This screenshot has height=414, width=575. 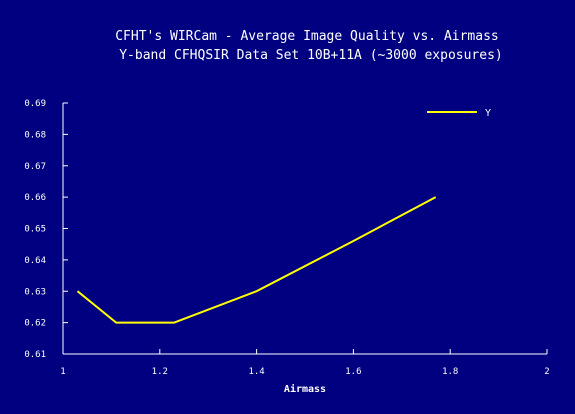 What do you see at coordinates (160, 372) in the screenshot?
I see `x-tick-label: 1.2` at bounding box center [160, 372].